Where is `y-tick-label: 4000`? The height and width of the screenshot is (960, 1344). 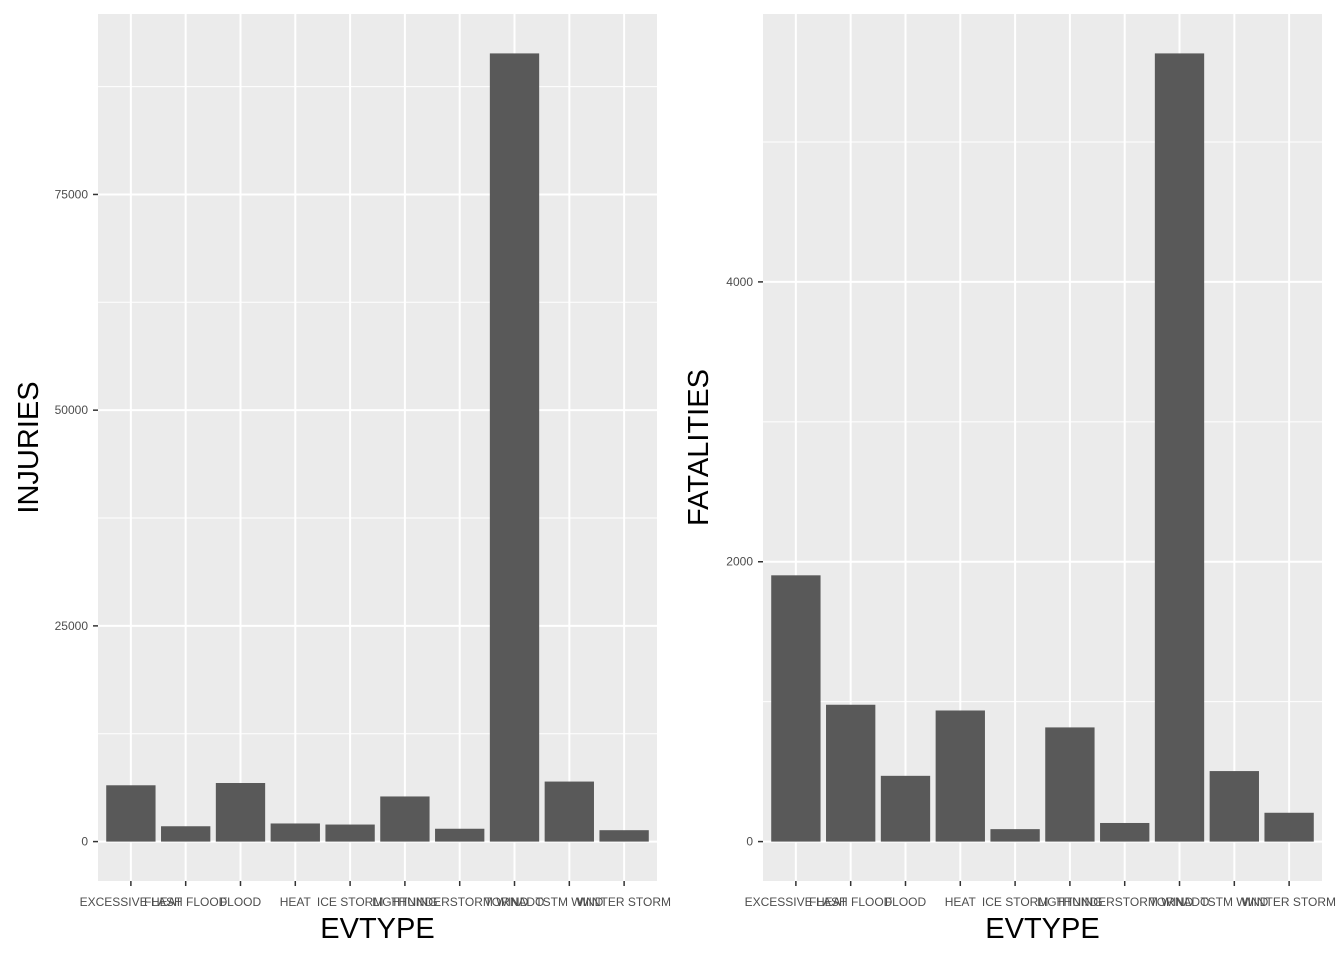
y-tick-label: 4000 is located at coordinates (739, 282).